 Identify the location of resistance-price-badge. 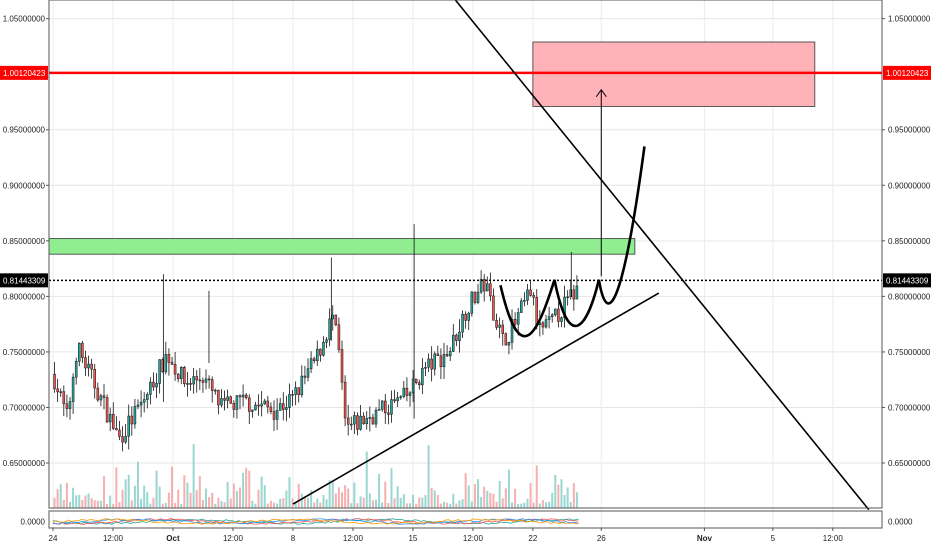
(907, 72).